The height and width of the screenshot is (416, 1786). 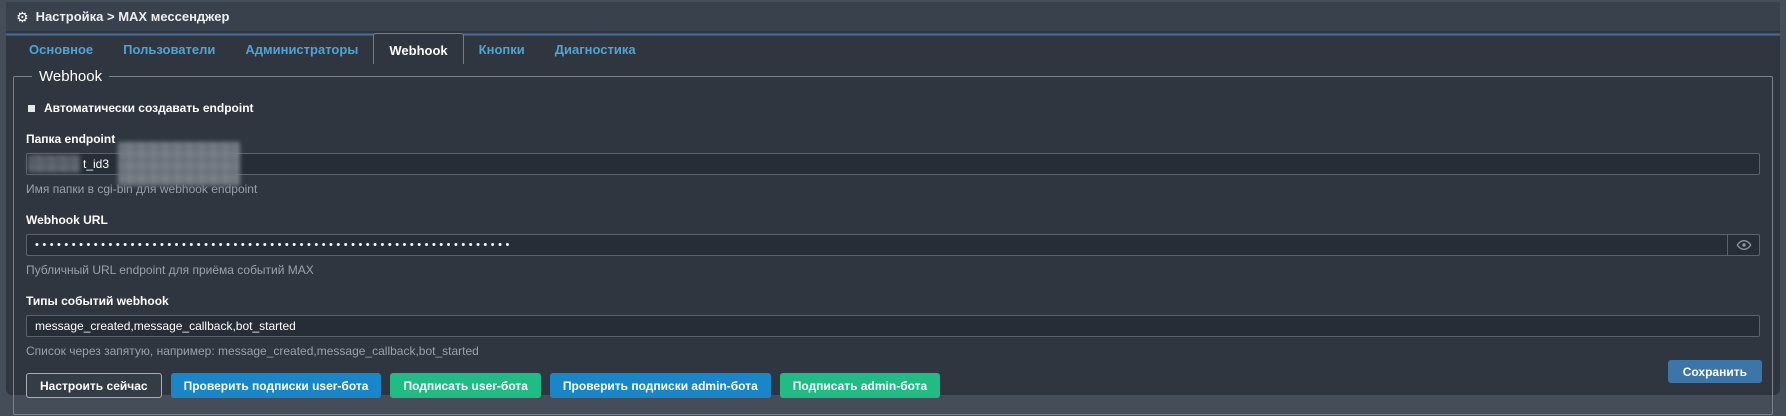 What do you see at coordinates (302, 49) in the screenshot?
I see `tab-administratory: Администраторы` at bounding box center [302, 49].